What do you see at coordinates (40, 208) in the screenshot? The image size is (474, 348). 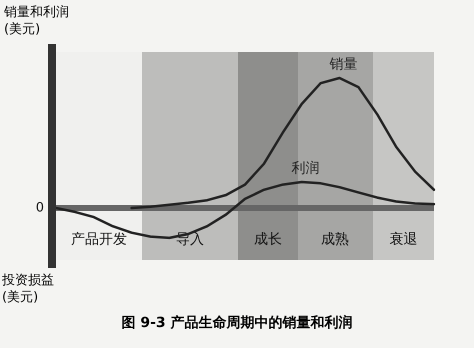 I see `text: 0` at bounding box center [40, 208].